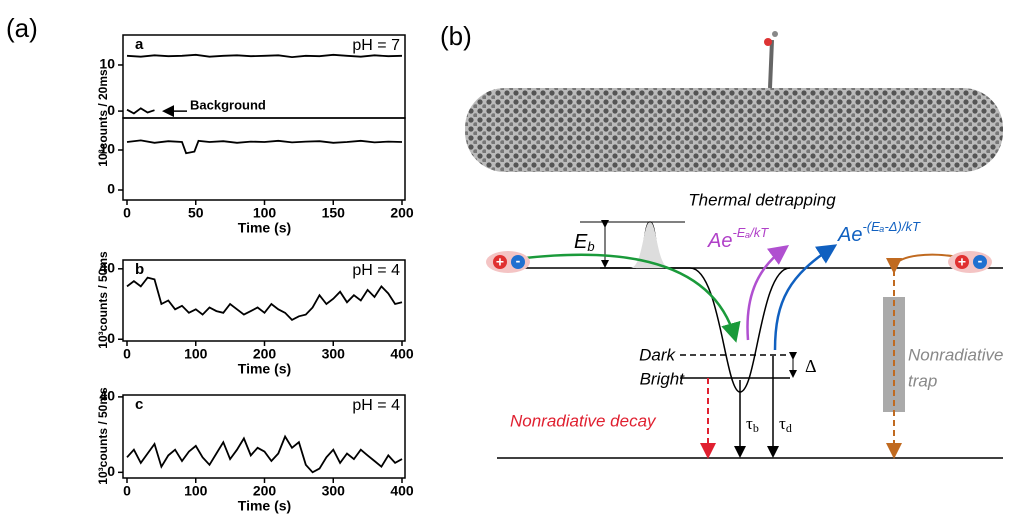  What do you see at coordinates (789, 428) in the screenshot?
I see `label: d` at bounding box center [789, 428].